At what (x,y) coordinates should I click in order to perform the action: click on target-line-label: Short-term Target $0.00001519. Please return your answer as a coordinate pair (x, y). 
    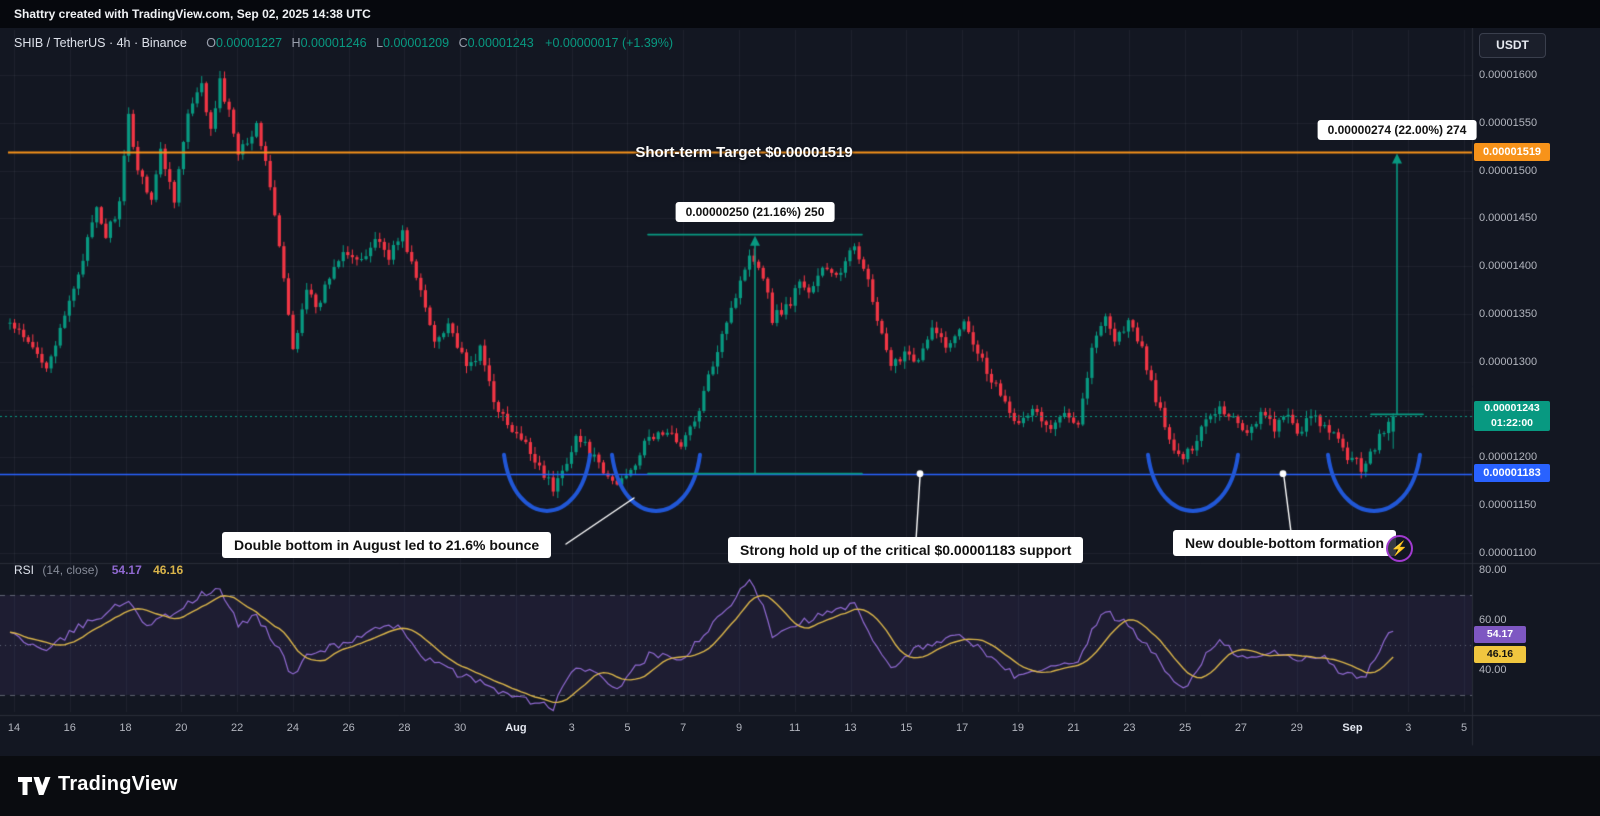
    Looking at the image, I should click on (744, 152).